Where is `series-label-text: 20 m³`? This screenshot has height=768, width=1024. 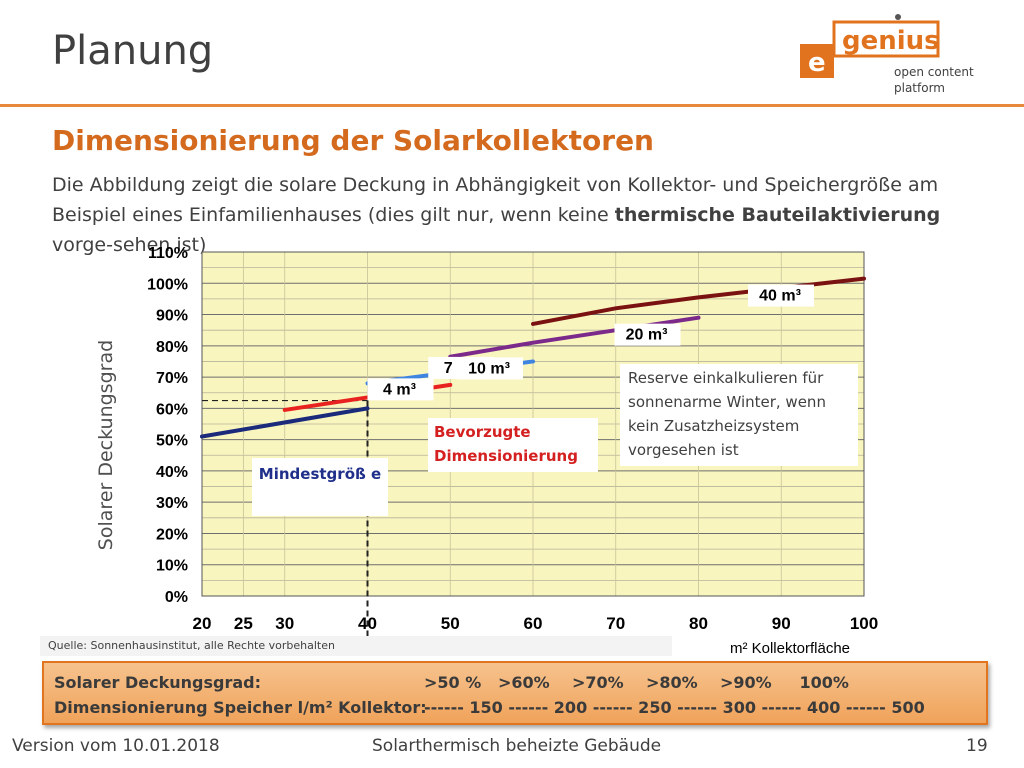 series-label-text: 20 m³ is located at coordinates (647, 335).